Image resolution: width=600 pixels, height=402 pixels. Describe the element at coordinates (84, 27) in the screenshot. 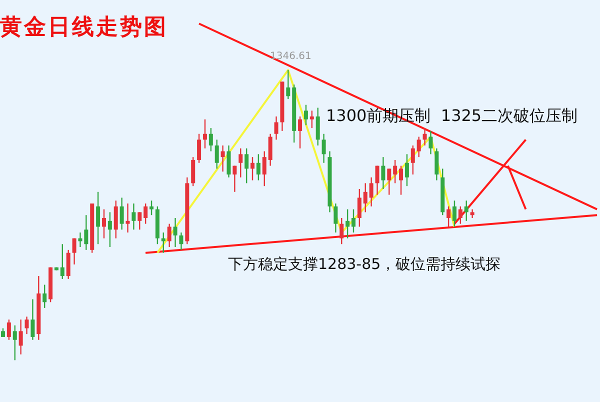

I see `chart-title: 黄金日线走势图` at that location.